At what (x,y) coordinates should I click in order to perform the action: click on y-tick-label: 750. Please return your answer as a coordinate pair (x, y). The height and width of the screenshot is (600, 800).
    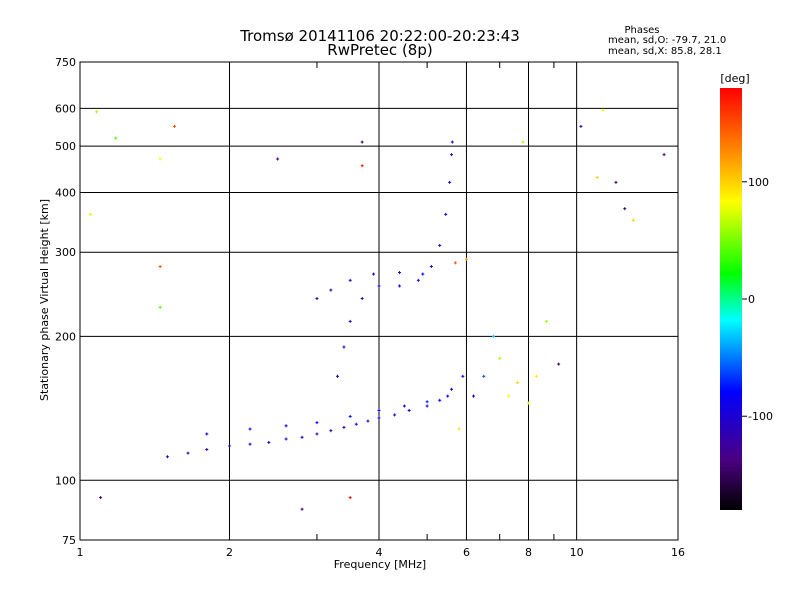
    Looking at the image, I should click on (65, 62).